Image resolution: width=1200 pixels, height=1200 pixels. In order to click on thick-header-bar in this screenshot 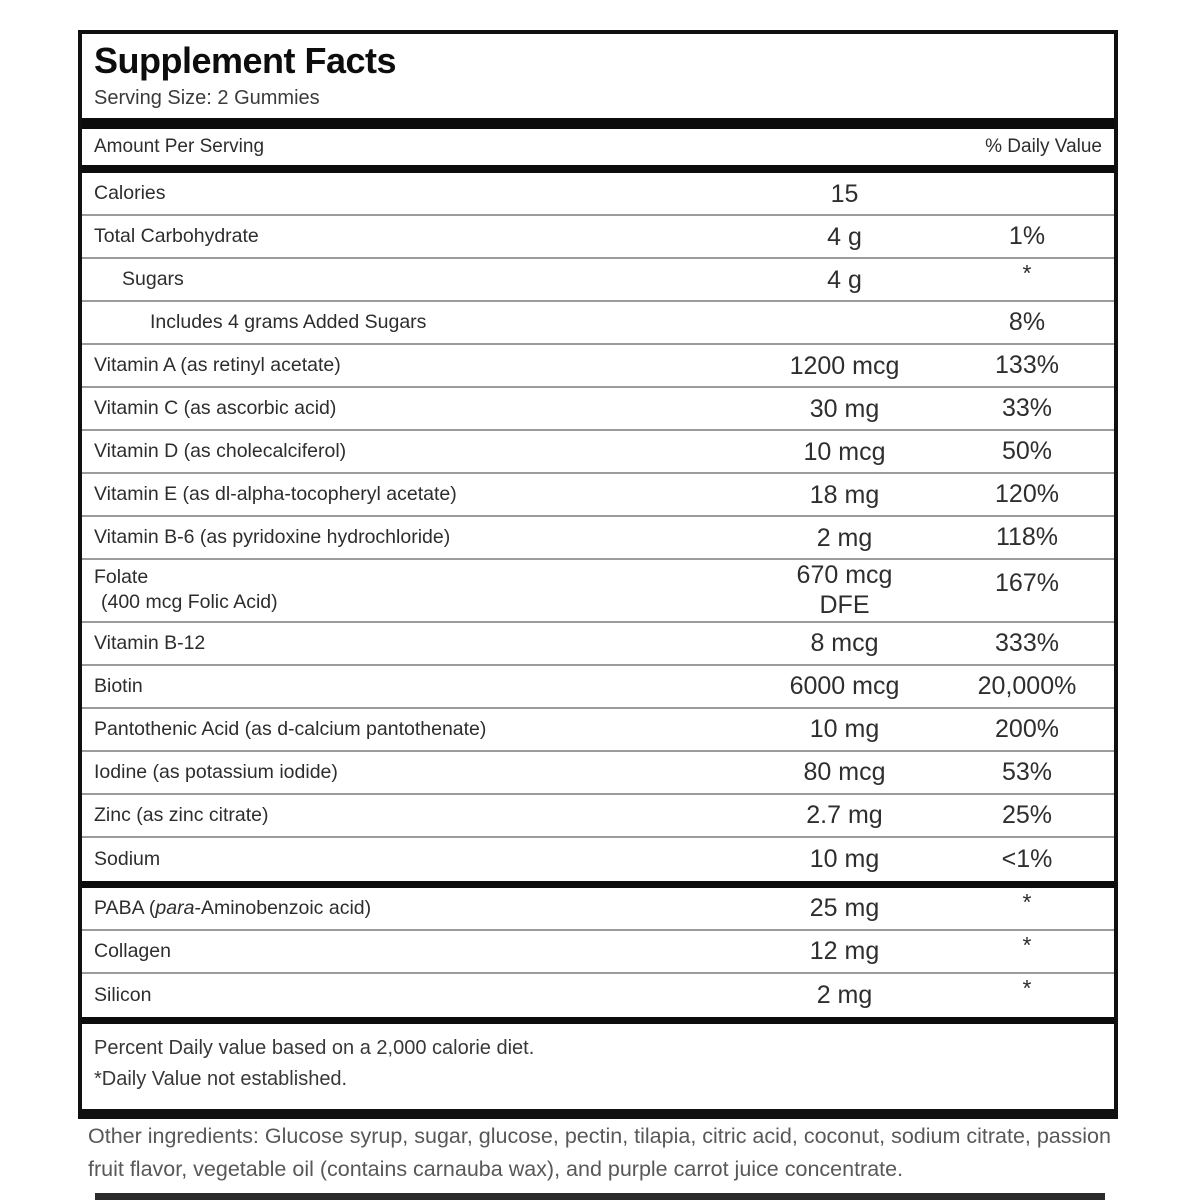, I will do `click(598, 123)`.